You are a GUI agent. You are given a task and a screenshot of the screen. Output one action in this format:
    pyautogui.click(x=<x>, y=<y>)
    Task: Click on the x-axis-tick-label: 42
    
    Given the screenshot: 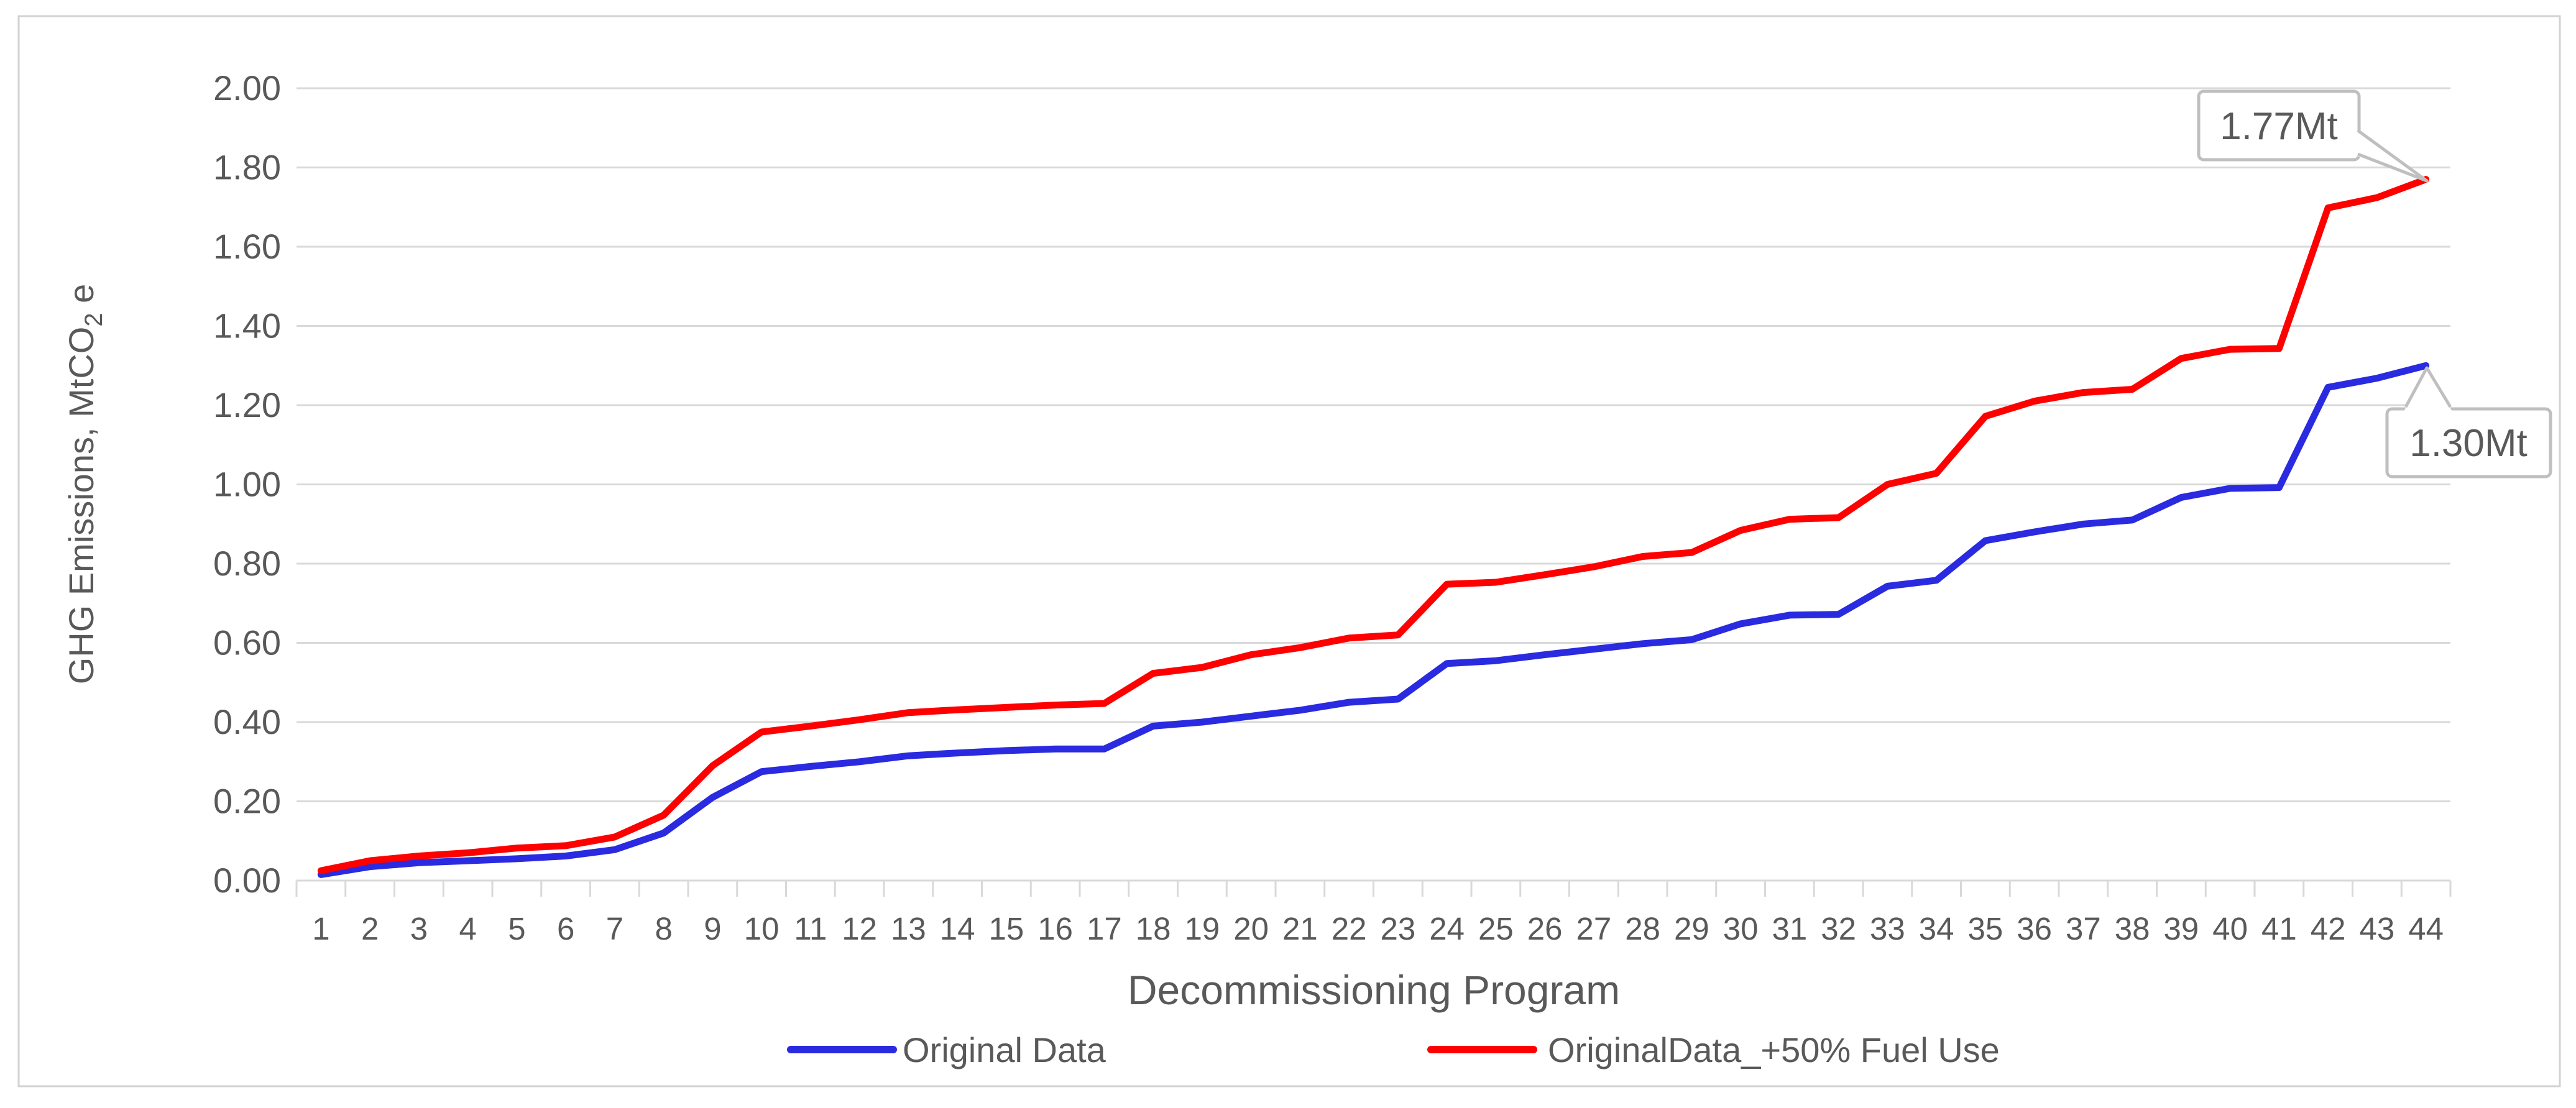 What is the action you would take?
    pyautogui.click(x=2328, y=929)
    